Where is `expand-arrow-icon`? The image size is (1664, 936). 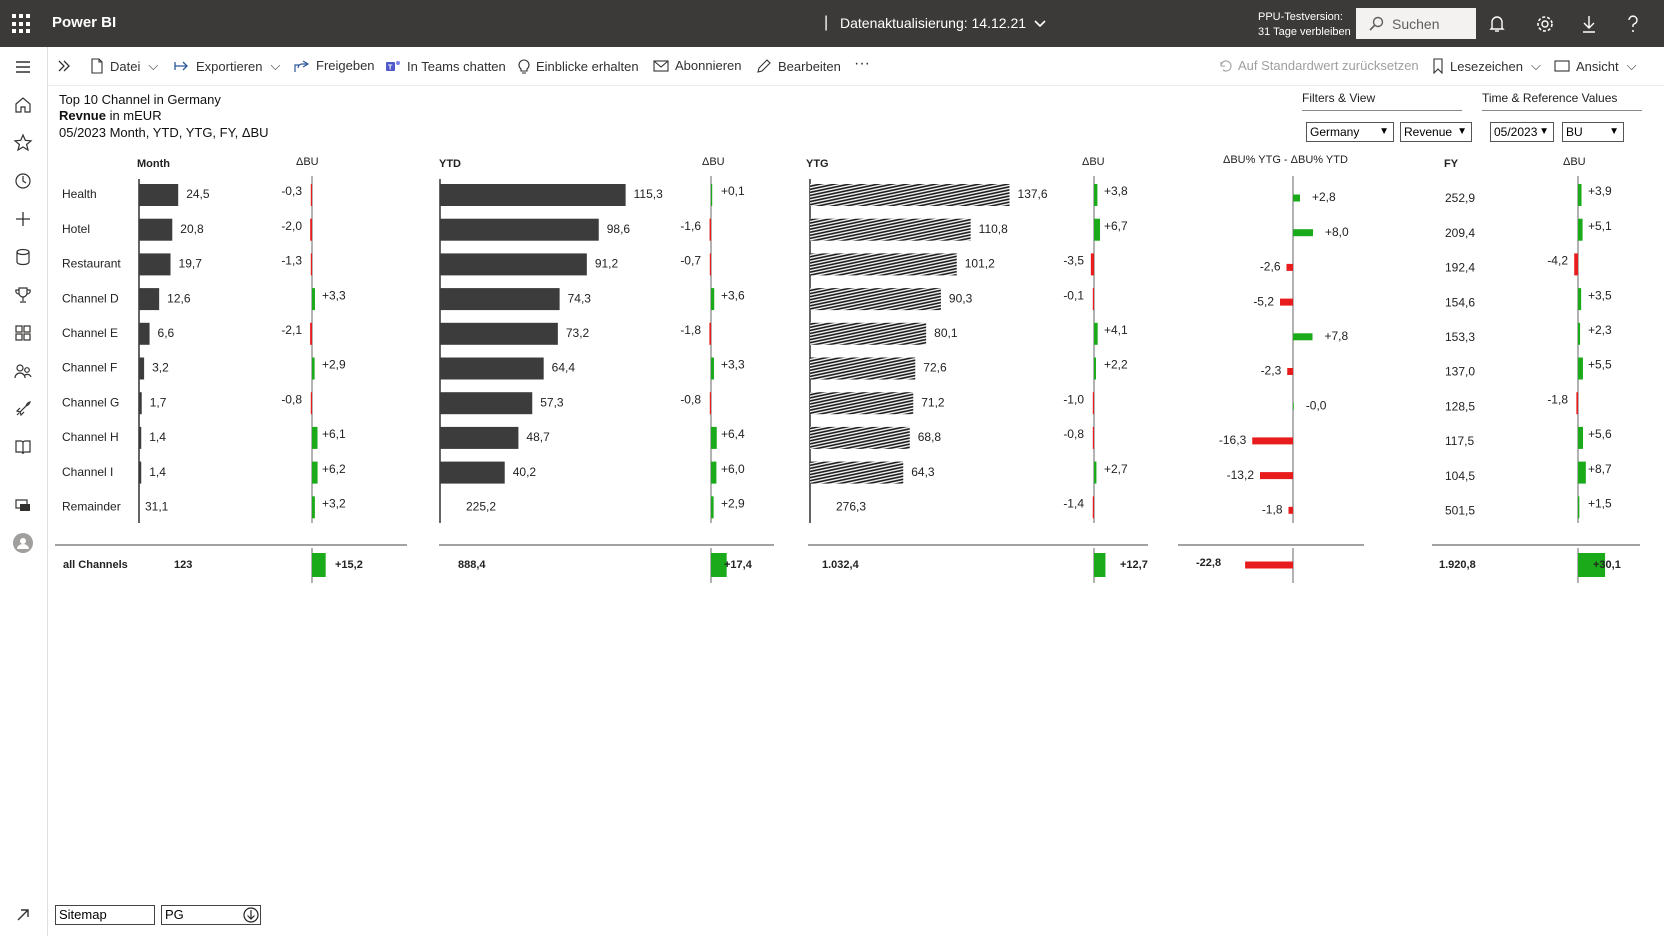 expand-arrow-icon is located at coordinates (23, 915).